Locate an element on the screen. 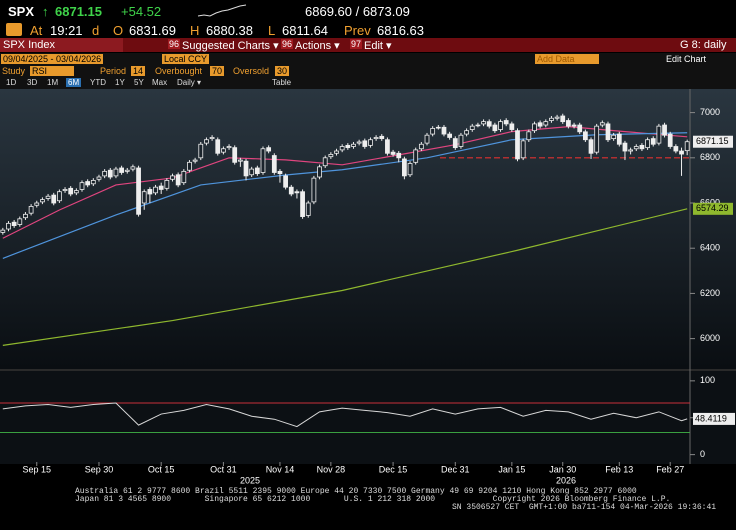 This screenshot has width=736, height=530. range-button: 6M is located at coordinates (74, 82).